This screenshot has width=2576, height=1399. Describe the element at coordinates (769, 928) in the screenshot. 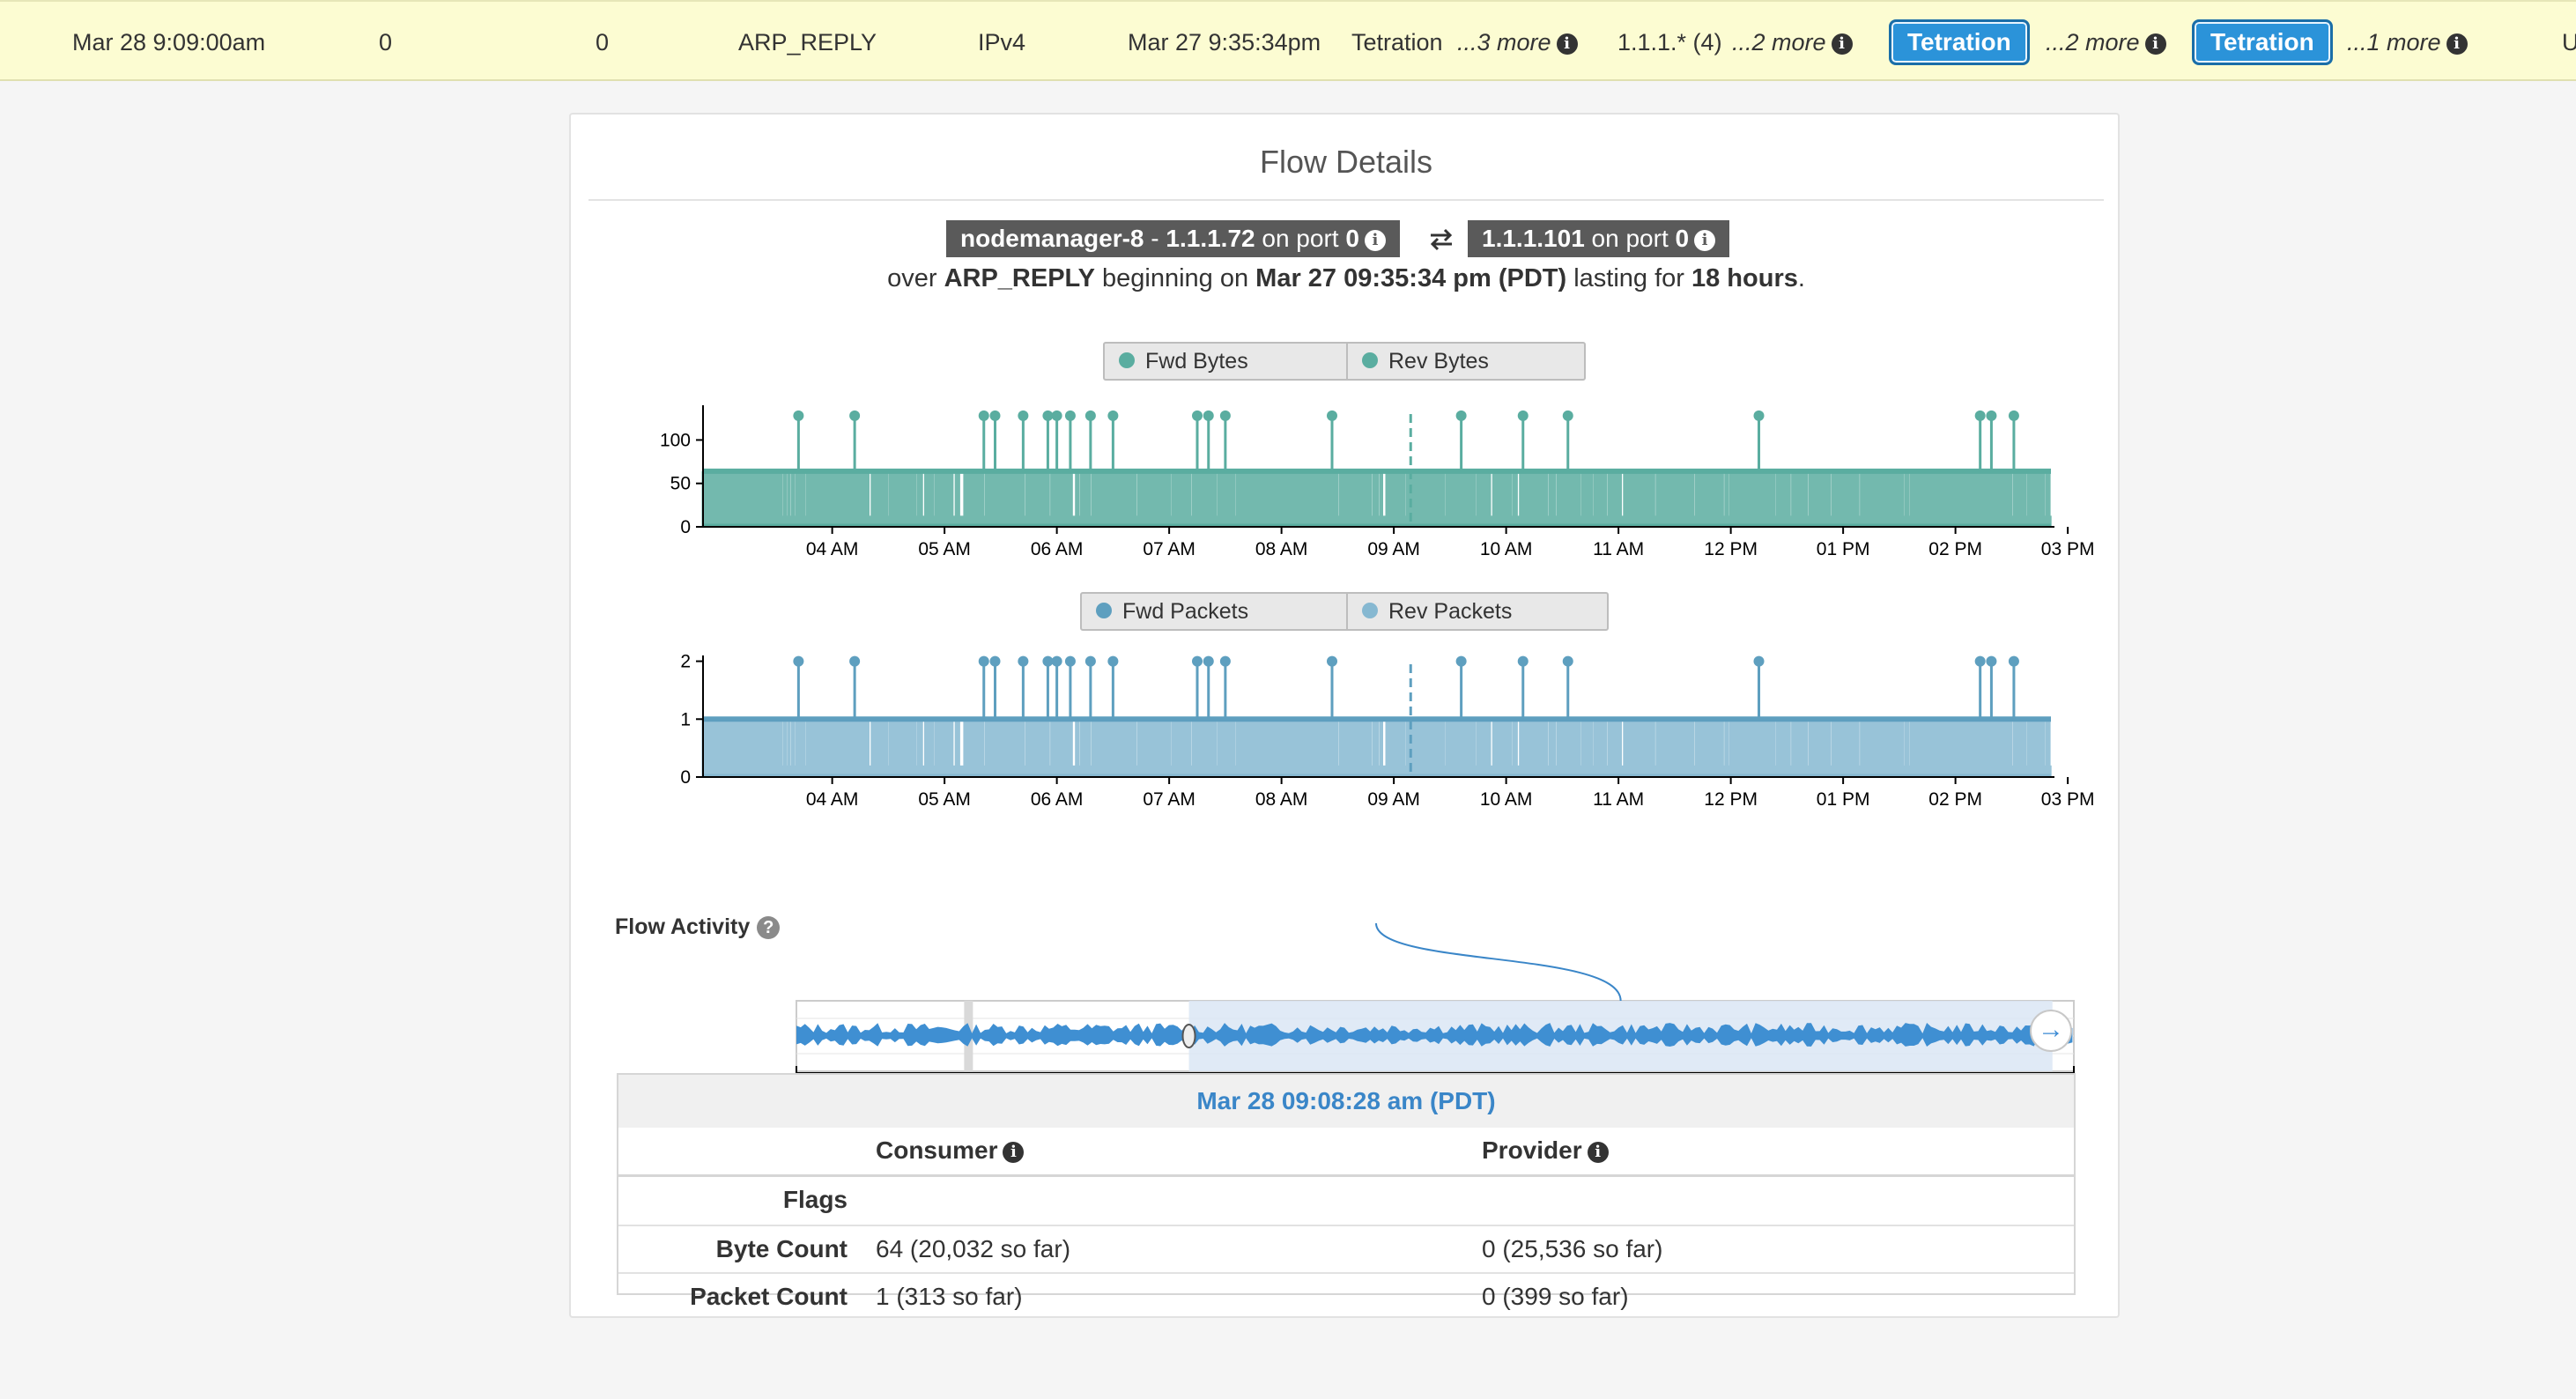

I see `question-icon: ?` at that location.